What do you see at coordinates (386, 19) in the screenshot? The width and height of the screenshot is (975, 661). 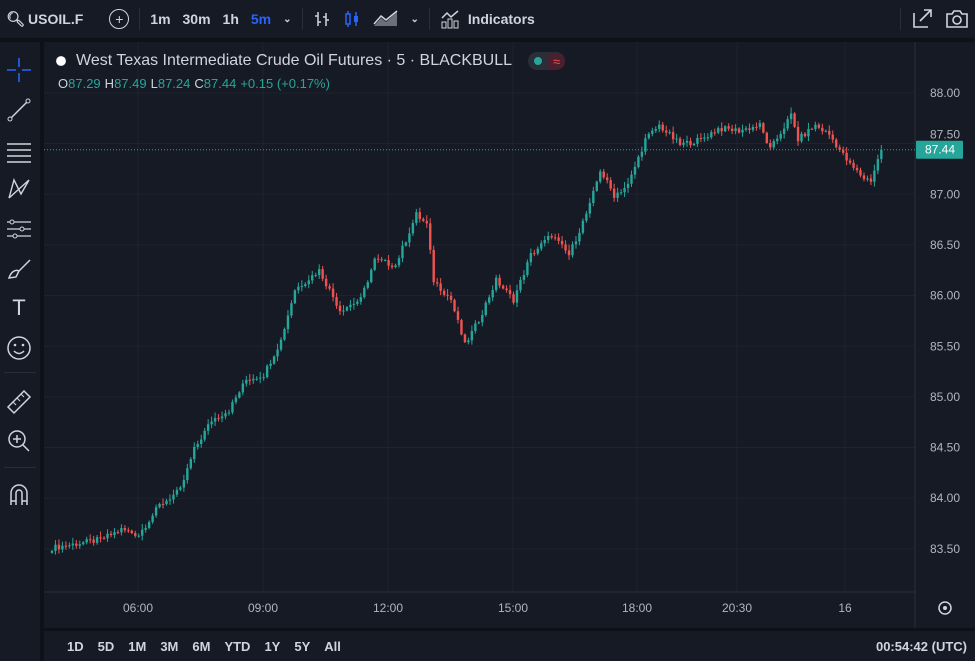 I see `area-chart-icon` at bounding box center [386, 19].